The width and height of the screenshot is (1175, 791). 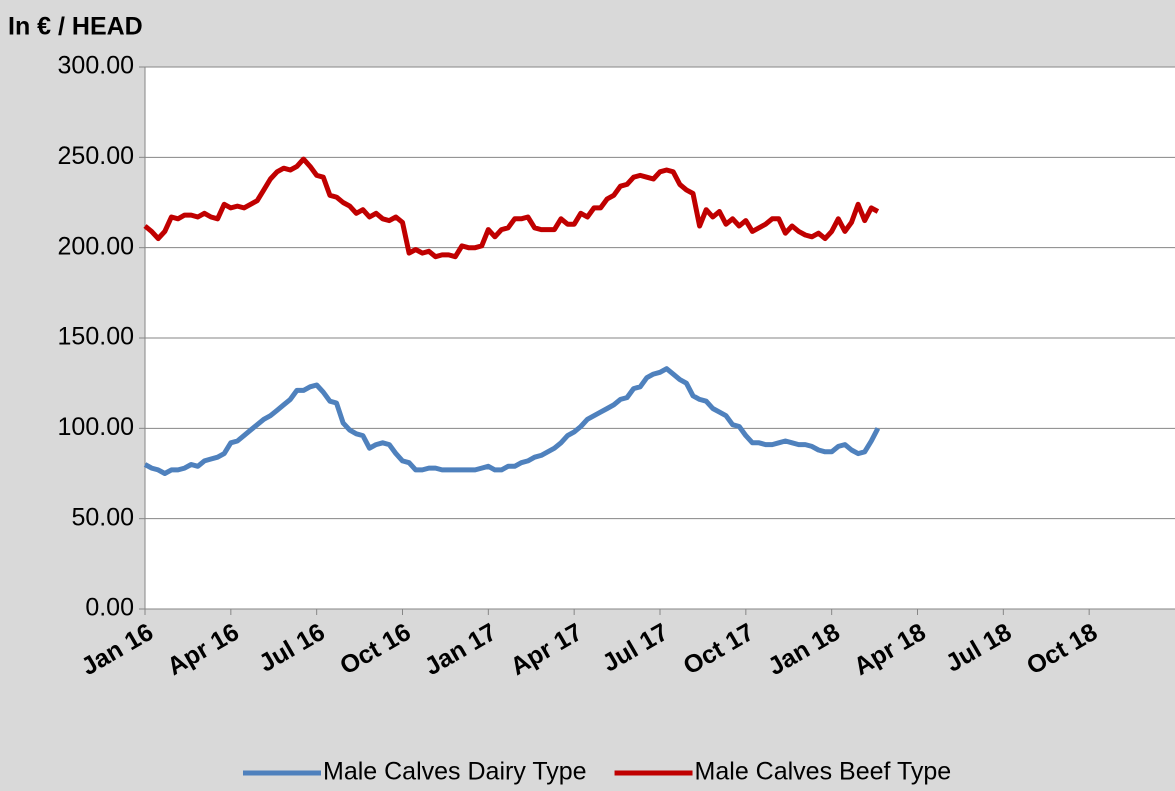 I want to click on y-tick-label: 300.00, so click(x=96, y=66).